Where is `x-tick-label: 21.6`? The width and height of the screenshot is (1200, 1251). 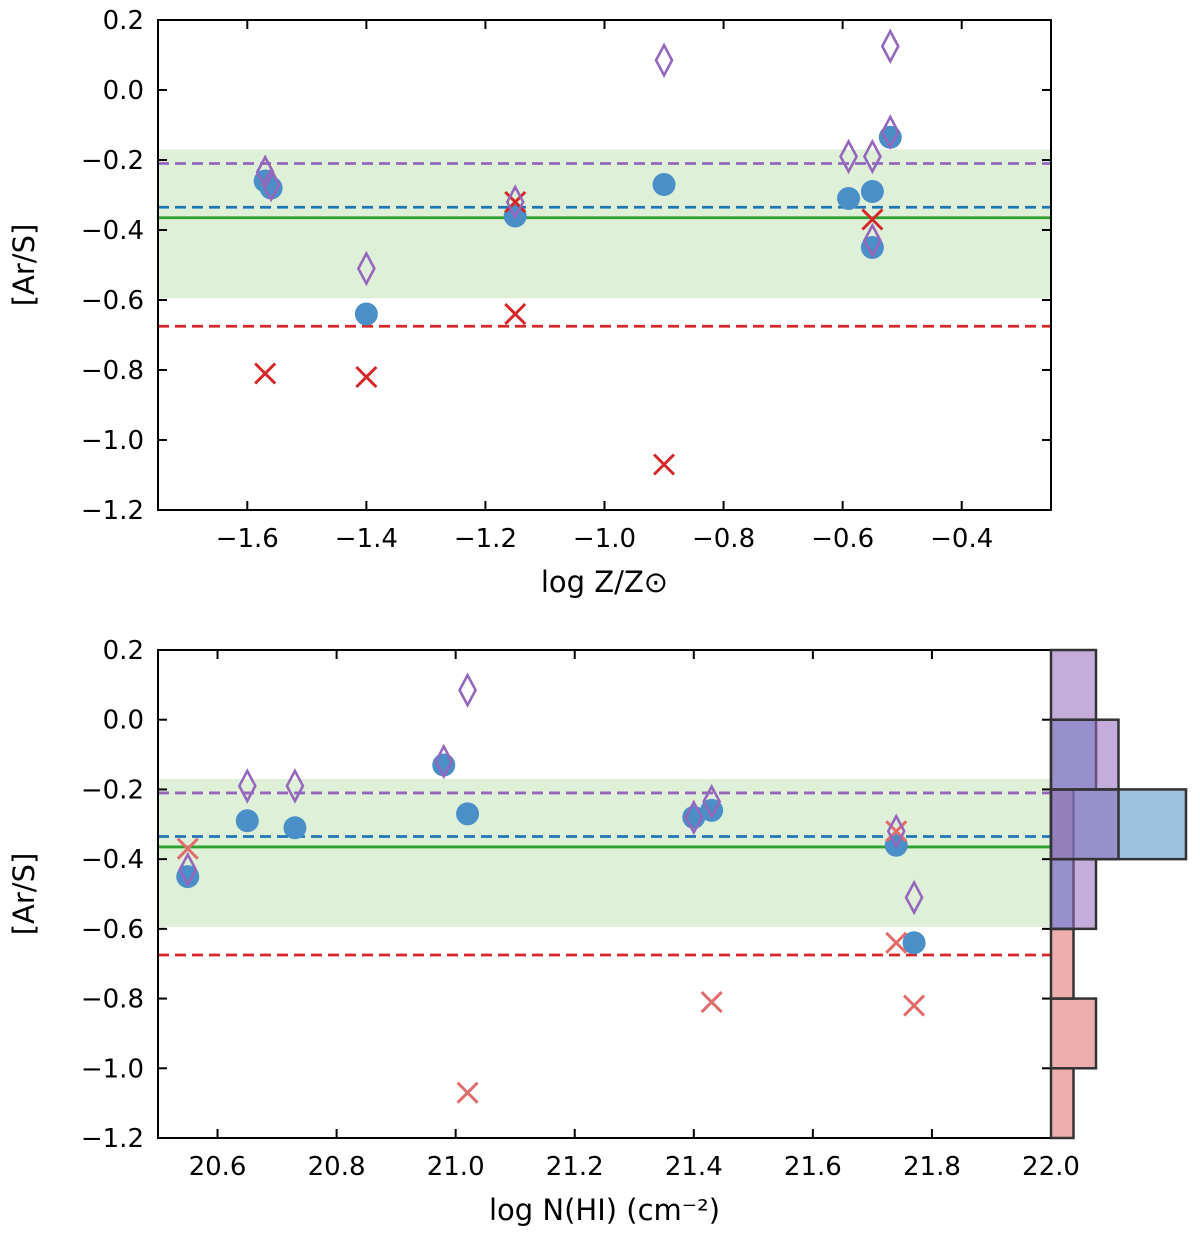
x-tick-label: 21.6 is located at coordinates (813, 1167).